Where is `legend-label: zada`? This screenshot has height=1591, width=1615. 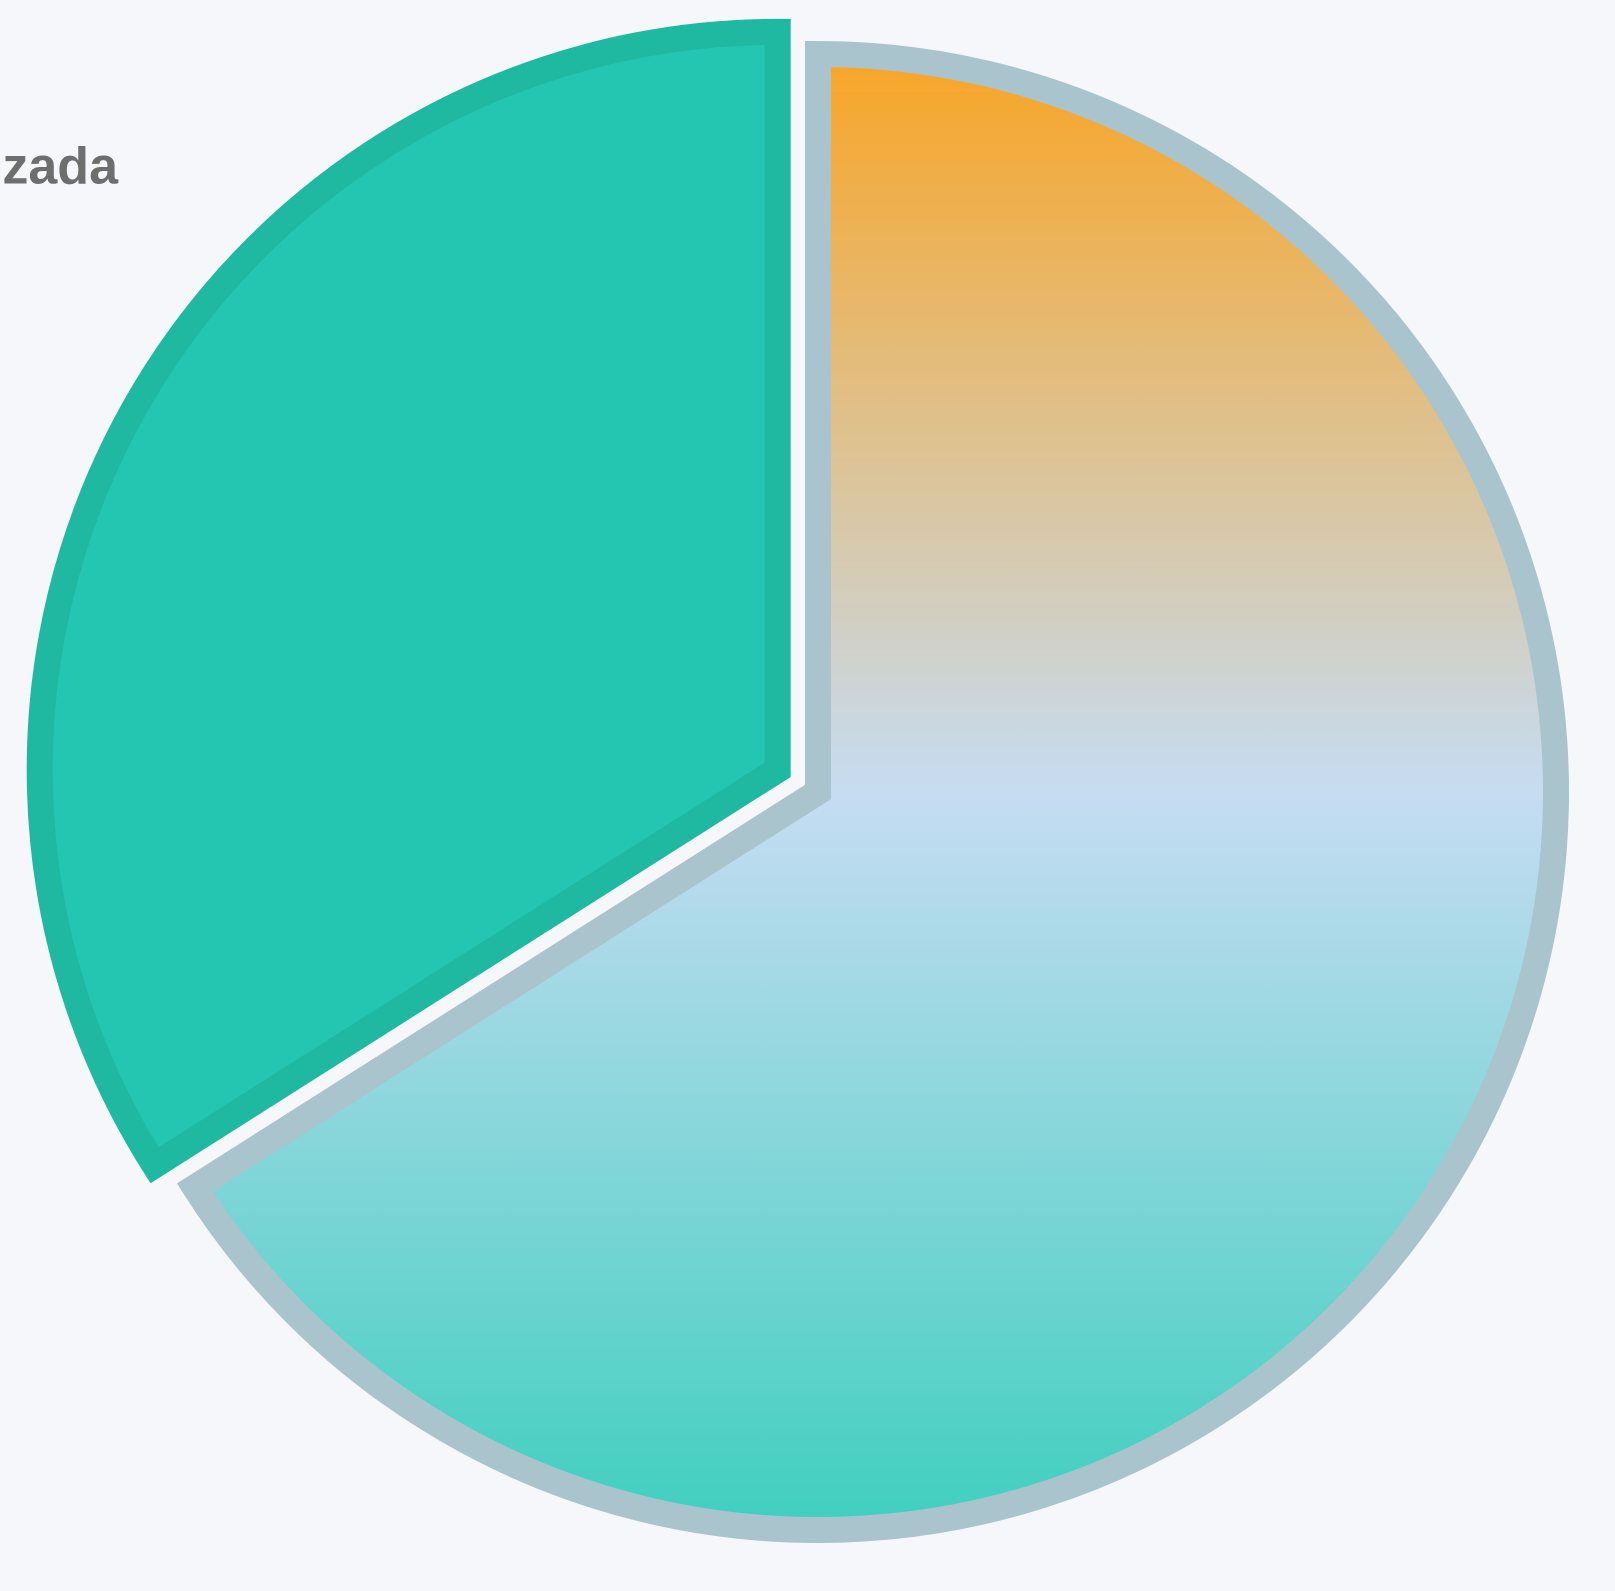
legend-label: zada is located at coordinates (60, 167).